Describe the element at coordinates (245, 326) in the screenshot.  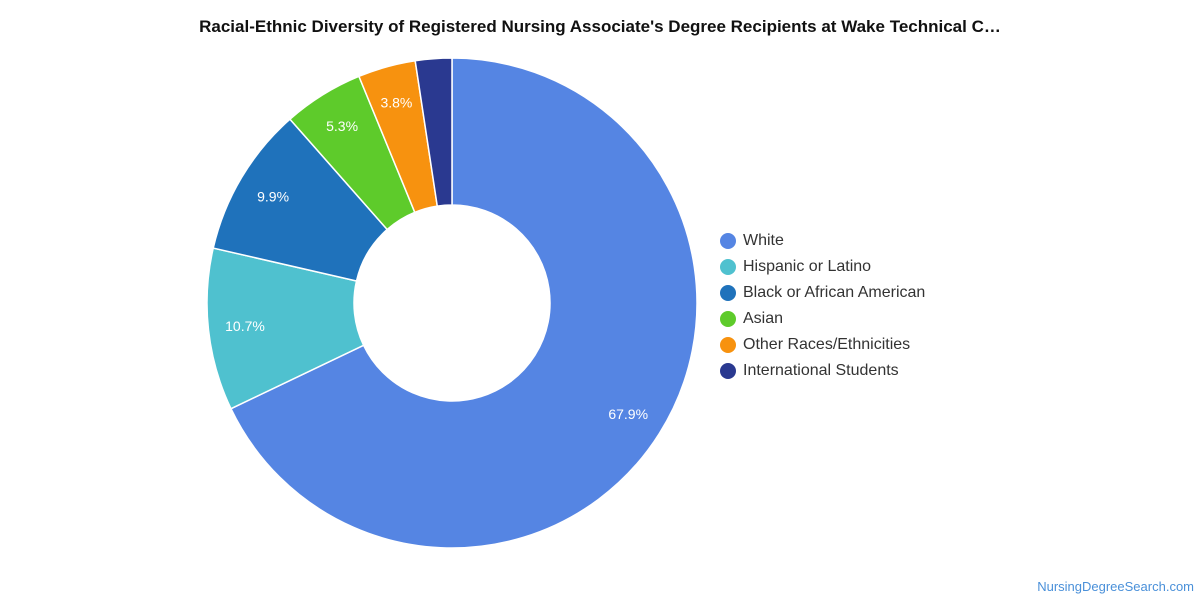
I see `slice-label-hispanic-or-latino: 10.7%` at that location.